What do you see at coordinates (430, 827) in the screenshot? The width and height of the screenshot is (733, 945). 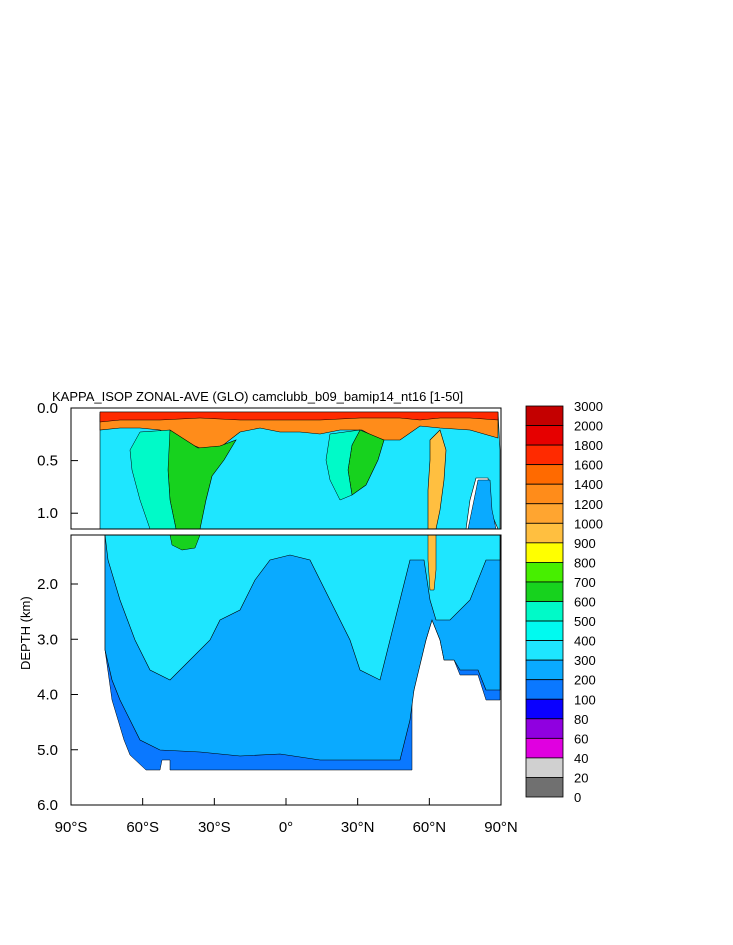 I see `x-tick-label: 60°N` at bounding box center [430, 827].